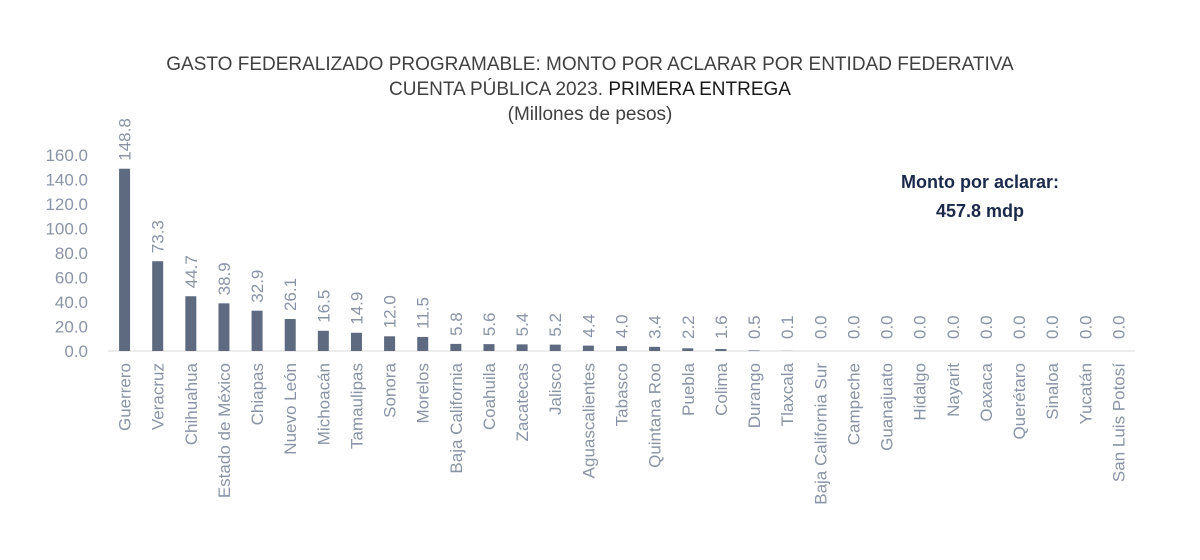  I want to click on x-tick-label: Querétaro, so click(1019, 401).